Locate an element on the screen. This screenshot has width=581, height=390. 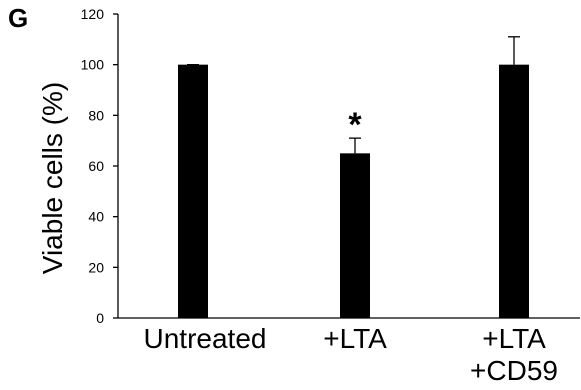
x-tick-labels: Untreated +LTA +LTA+CD59 is located at coordinates (351, 354).